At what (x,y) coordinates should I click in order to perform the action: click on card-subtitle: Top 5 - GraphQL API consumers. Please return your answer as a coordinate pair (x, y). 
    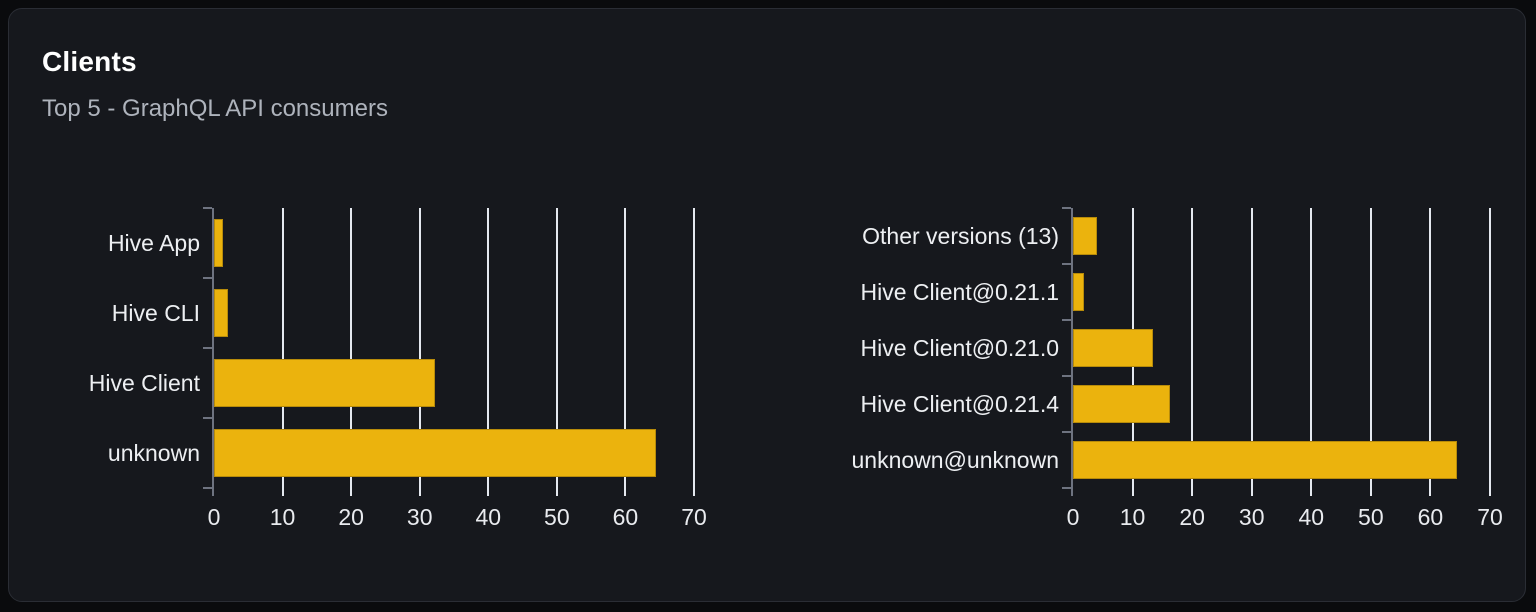
    Looking at the image, I should click on (215, 108).